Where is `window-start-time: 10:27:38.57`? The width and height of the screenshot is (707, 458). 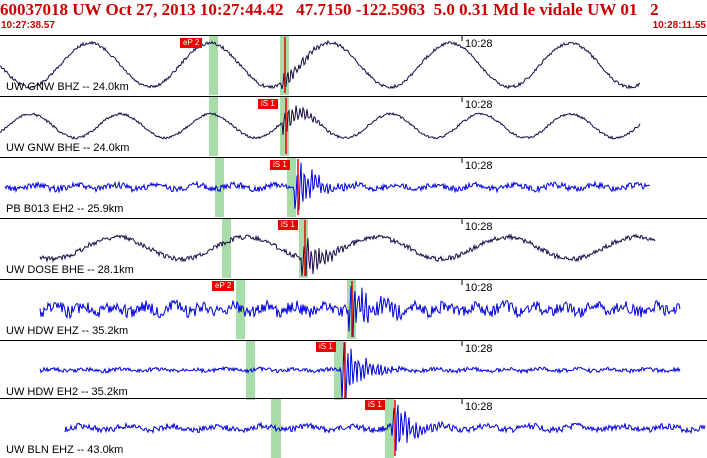
window-start-time: 10:27:38.57 is located at coordinates (28, 25).